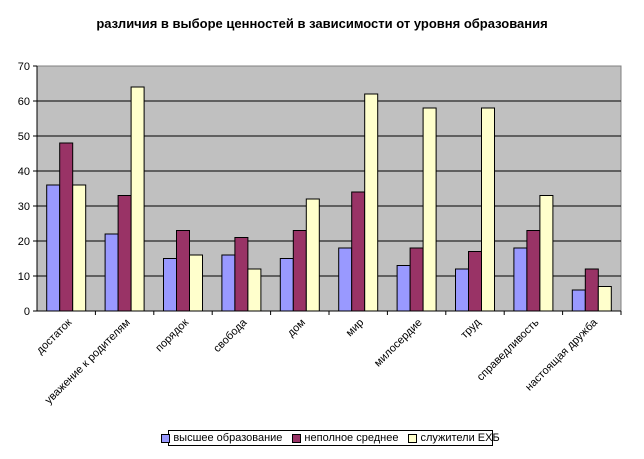 The image size is (644, 459). I want to click on legend-item-0: высшее образование, so click(221, 438).